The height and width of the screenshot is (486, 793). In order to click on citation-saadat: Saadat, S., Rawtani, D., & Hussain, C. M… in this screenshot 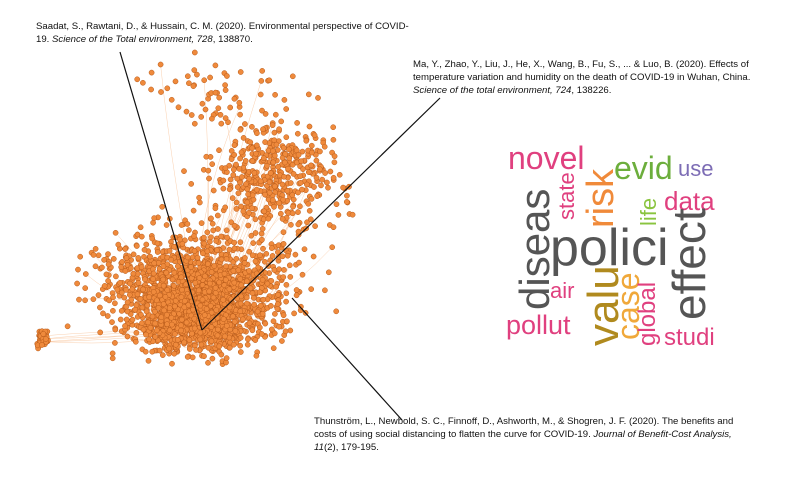, I will do `click(226, 33)`.